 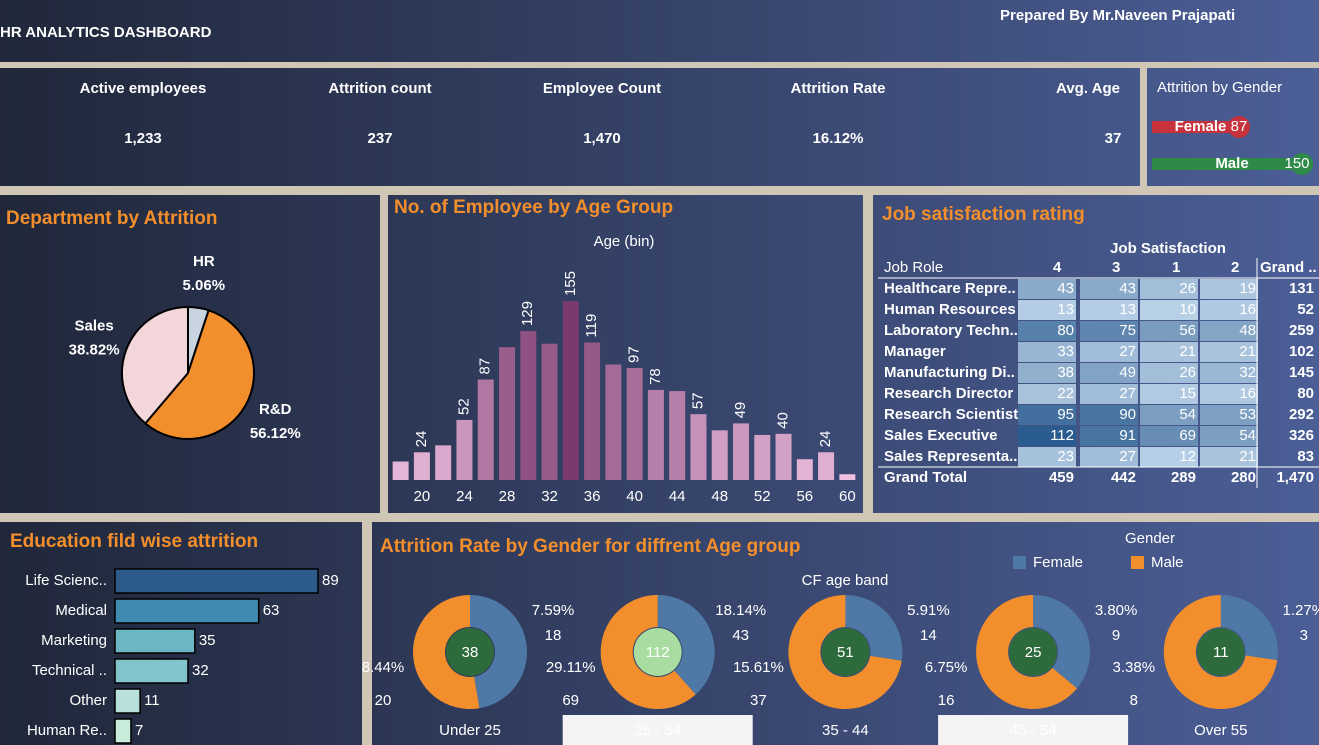 I want to click on x-tick-label: 60, so click(x=847, y=496).